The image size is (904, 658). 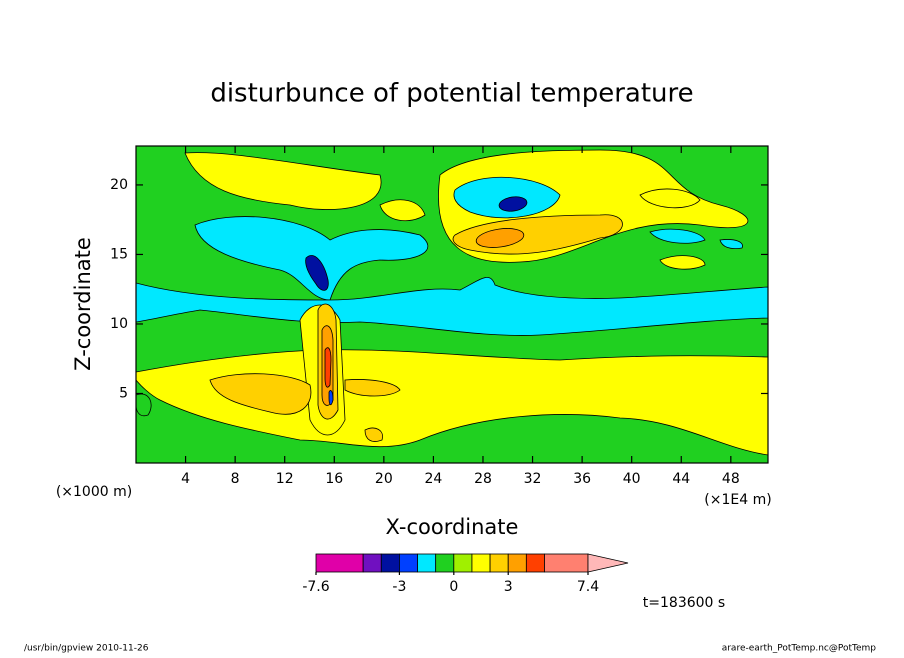 I want to click on colorbar-tick-label: 3, so click(x=508, y=587).